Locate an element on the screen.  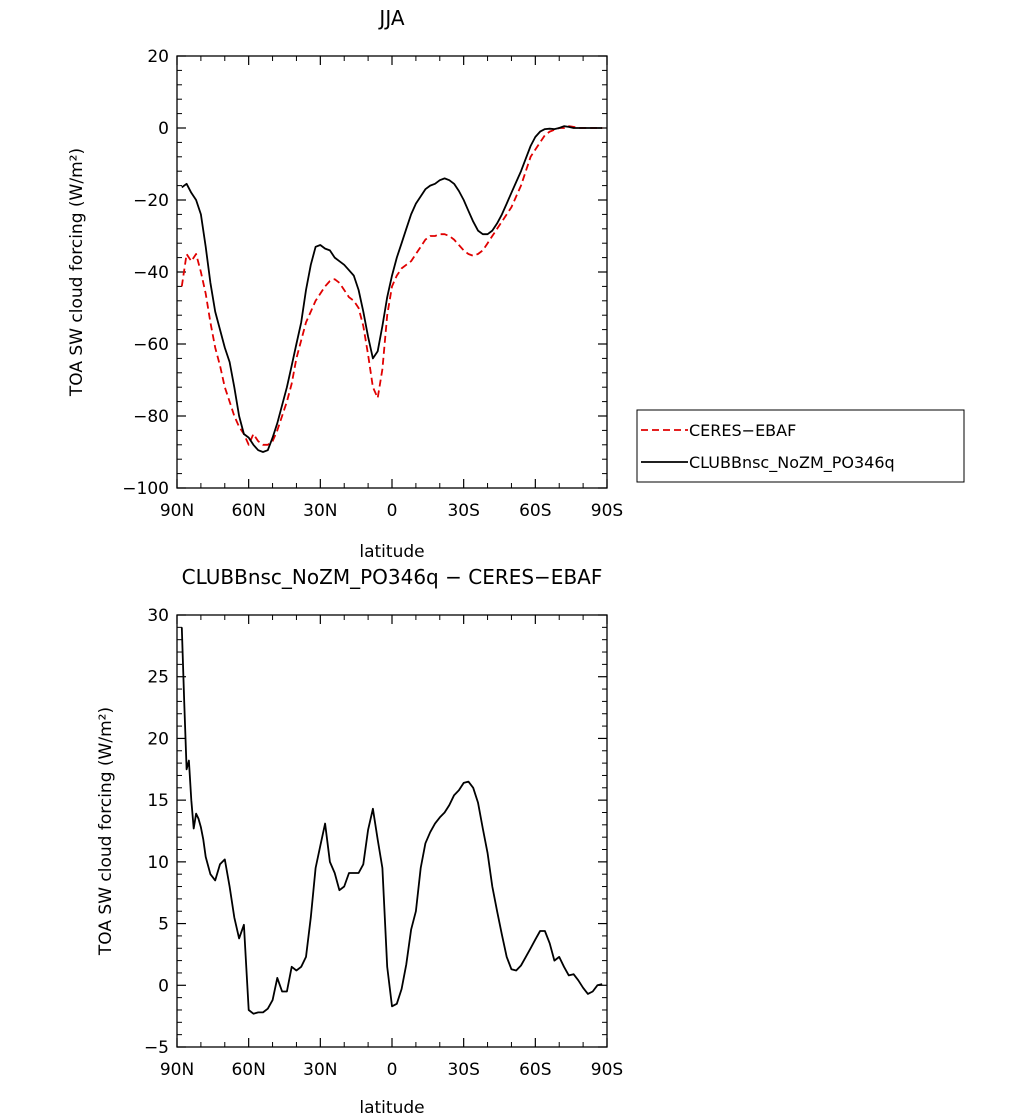
legend-box is located at coordinates (800, 446).